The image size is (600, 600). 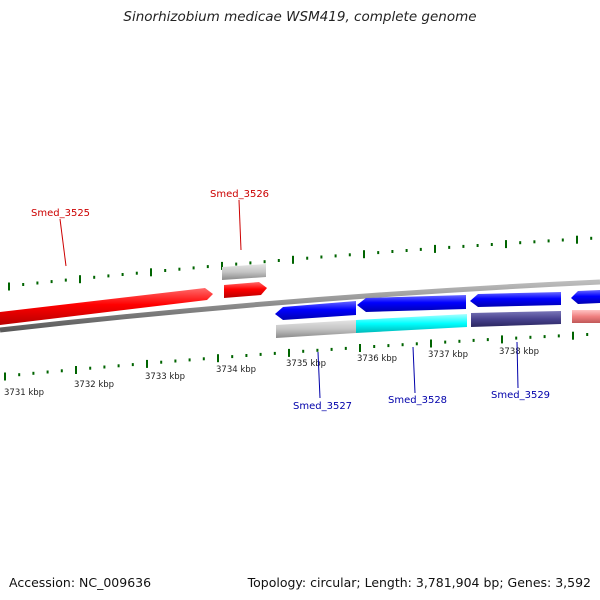 I want to click on accession-text: Accession: NC_009636, so click(x=80, y=582).